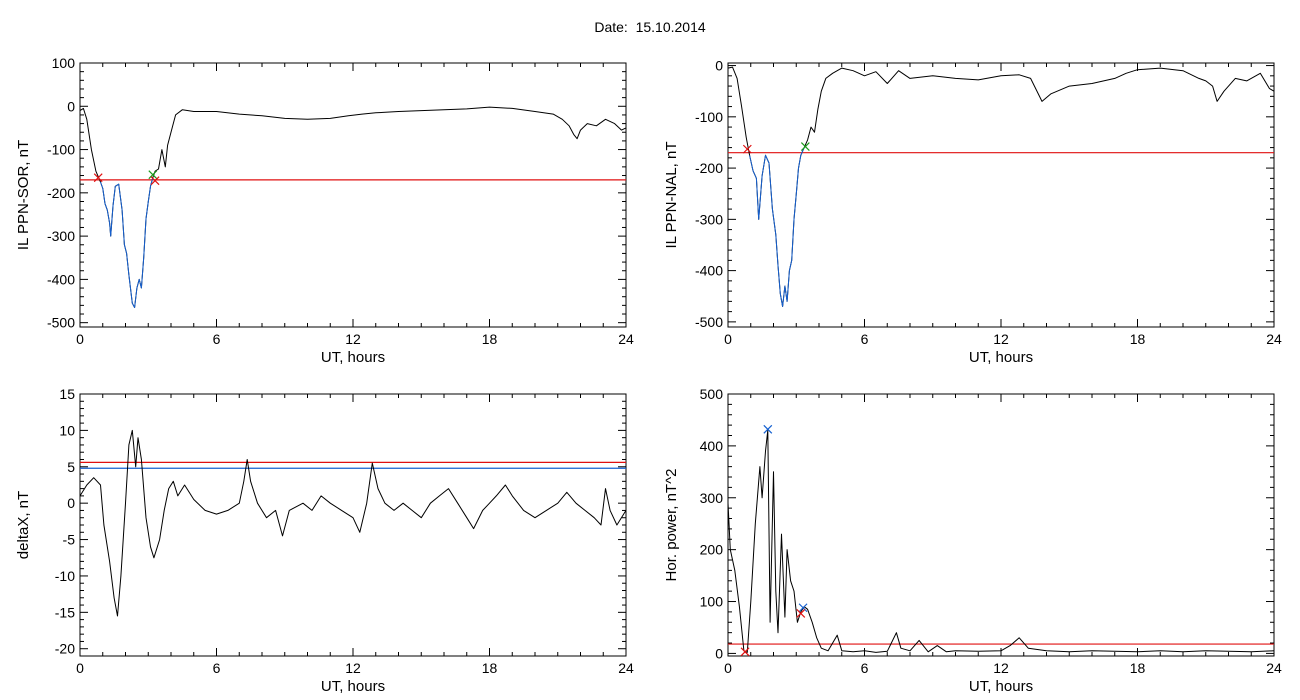  What do you see at coordinates (71, 467) in the screenshot?
I see `y-tick-label: 5` at bounding box center [71, 467].